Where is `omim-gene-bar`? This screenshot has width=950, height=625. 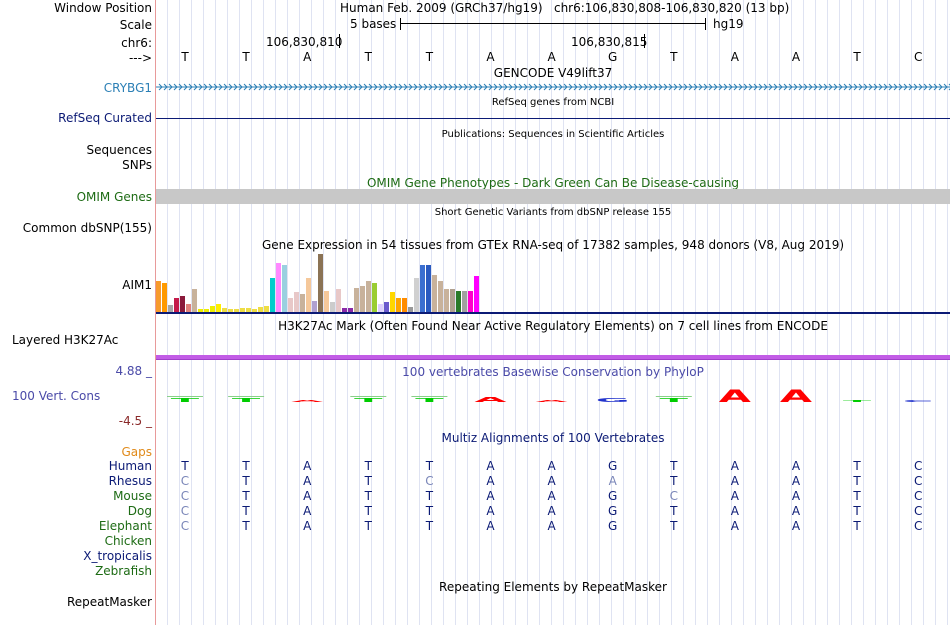 omim-gene-bar is located at coordinates (553, 196).